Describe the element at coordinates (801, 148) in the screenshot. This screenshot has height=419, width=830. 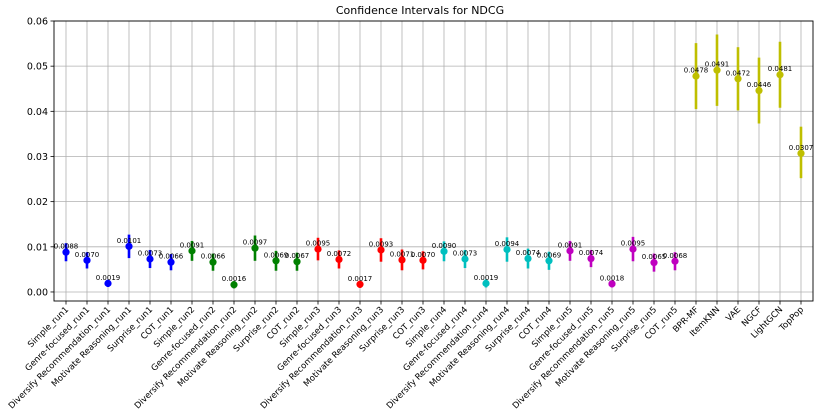
I see `data-label: 0.0307` at that location.